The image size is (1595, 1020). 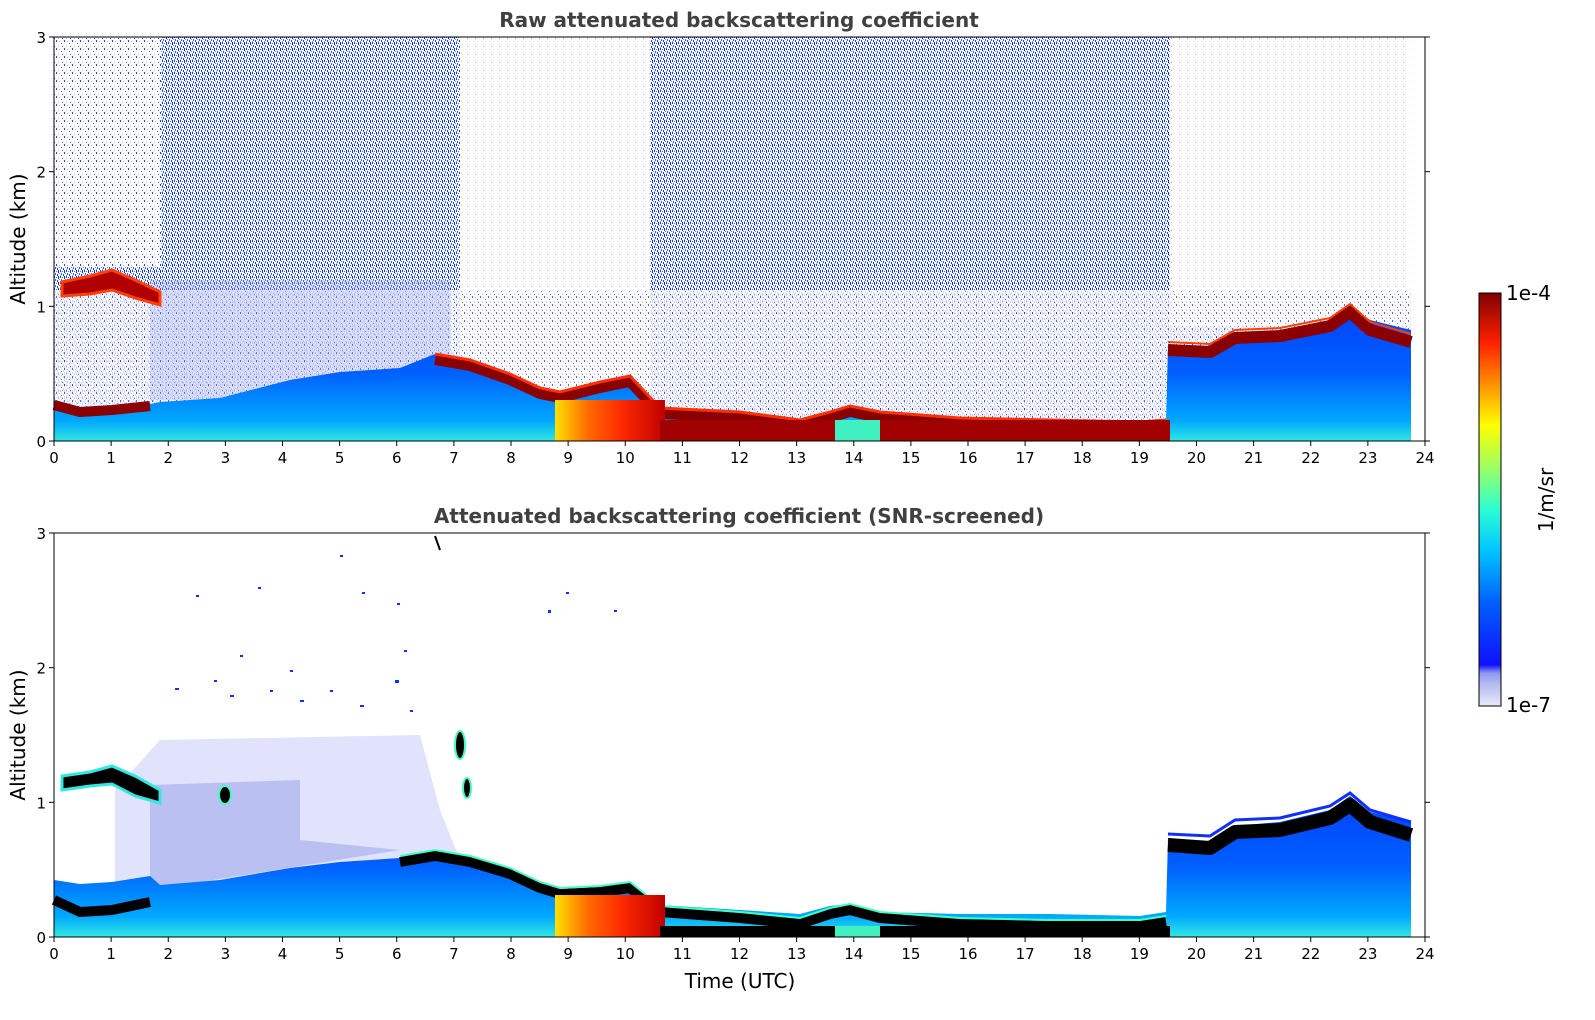 I want to click on top-x-axis: 0 1 2 3 4 5 6 7 8 9 10 11 12 13 14 15 16 17 18 19 20 21 22 23 24, so click(x=742, y=454).